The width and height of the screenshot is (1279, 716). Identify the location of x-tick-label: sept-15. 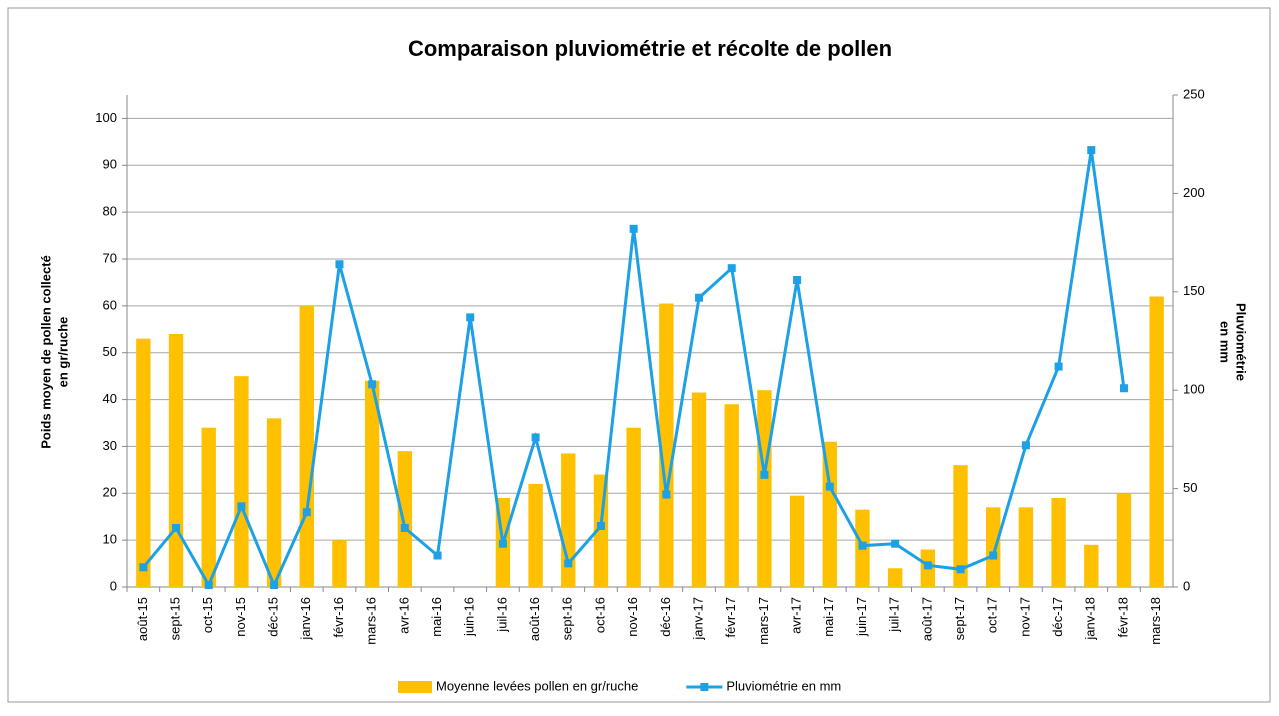
(174, 618).